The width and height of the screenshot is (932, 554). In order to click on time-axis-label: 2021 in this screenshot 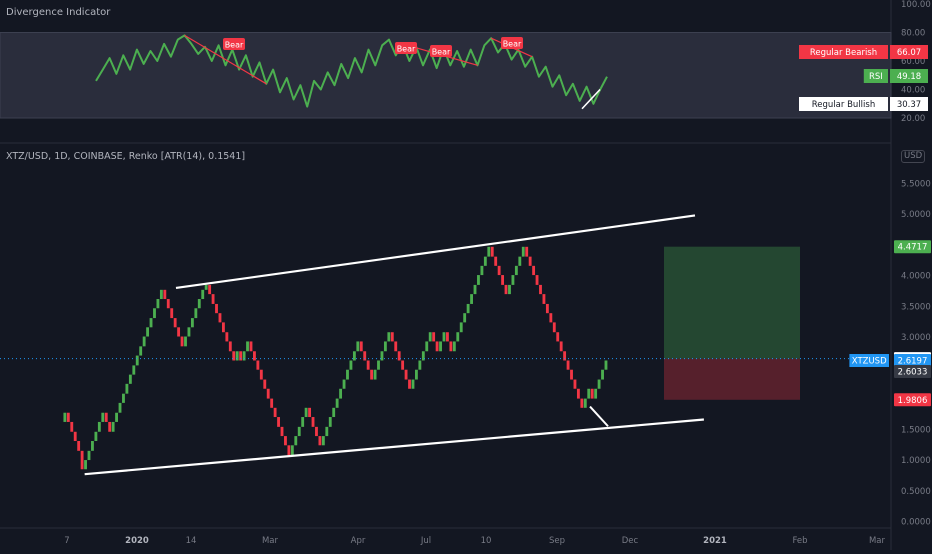, I will do `click(715, 541)`.